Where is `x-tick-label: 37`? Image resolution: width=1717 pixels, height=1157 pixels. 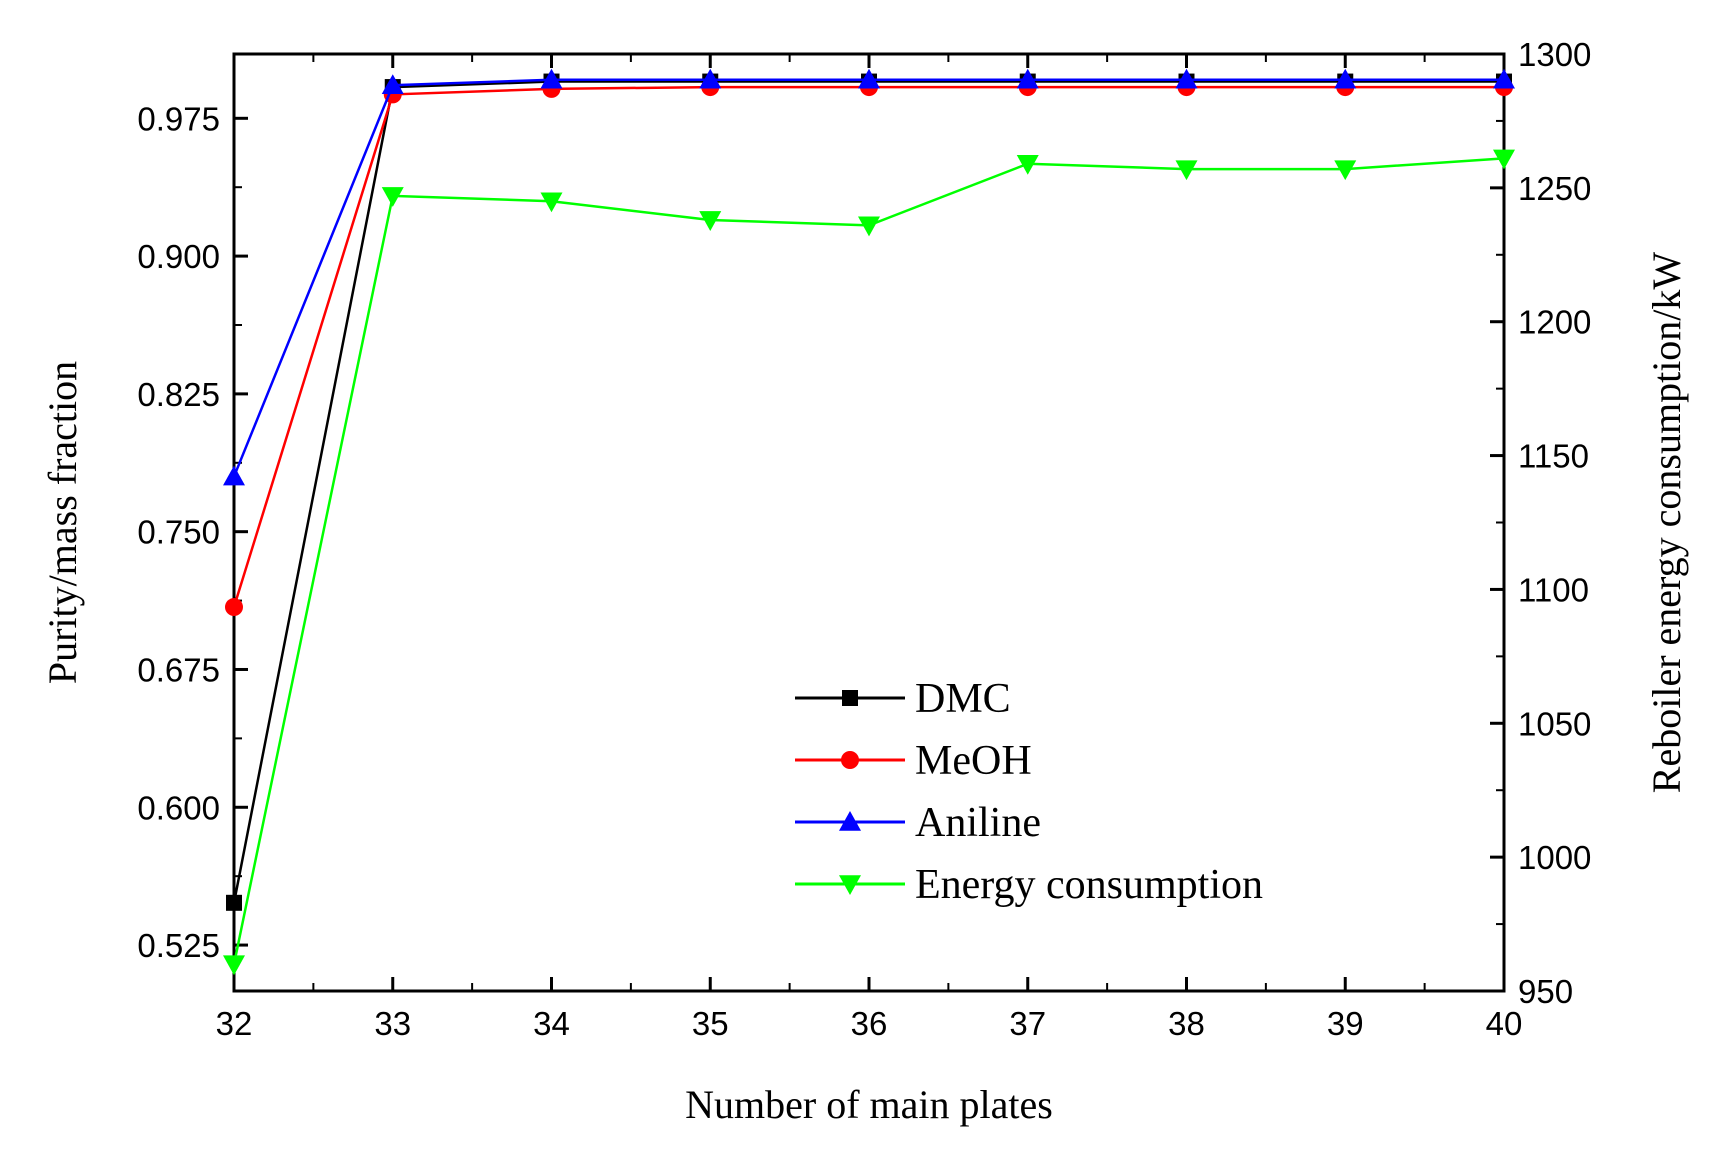
x-tick-label: 37 is located at coordinates (1027, 1023).